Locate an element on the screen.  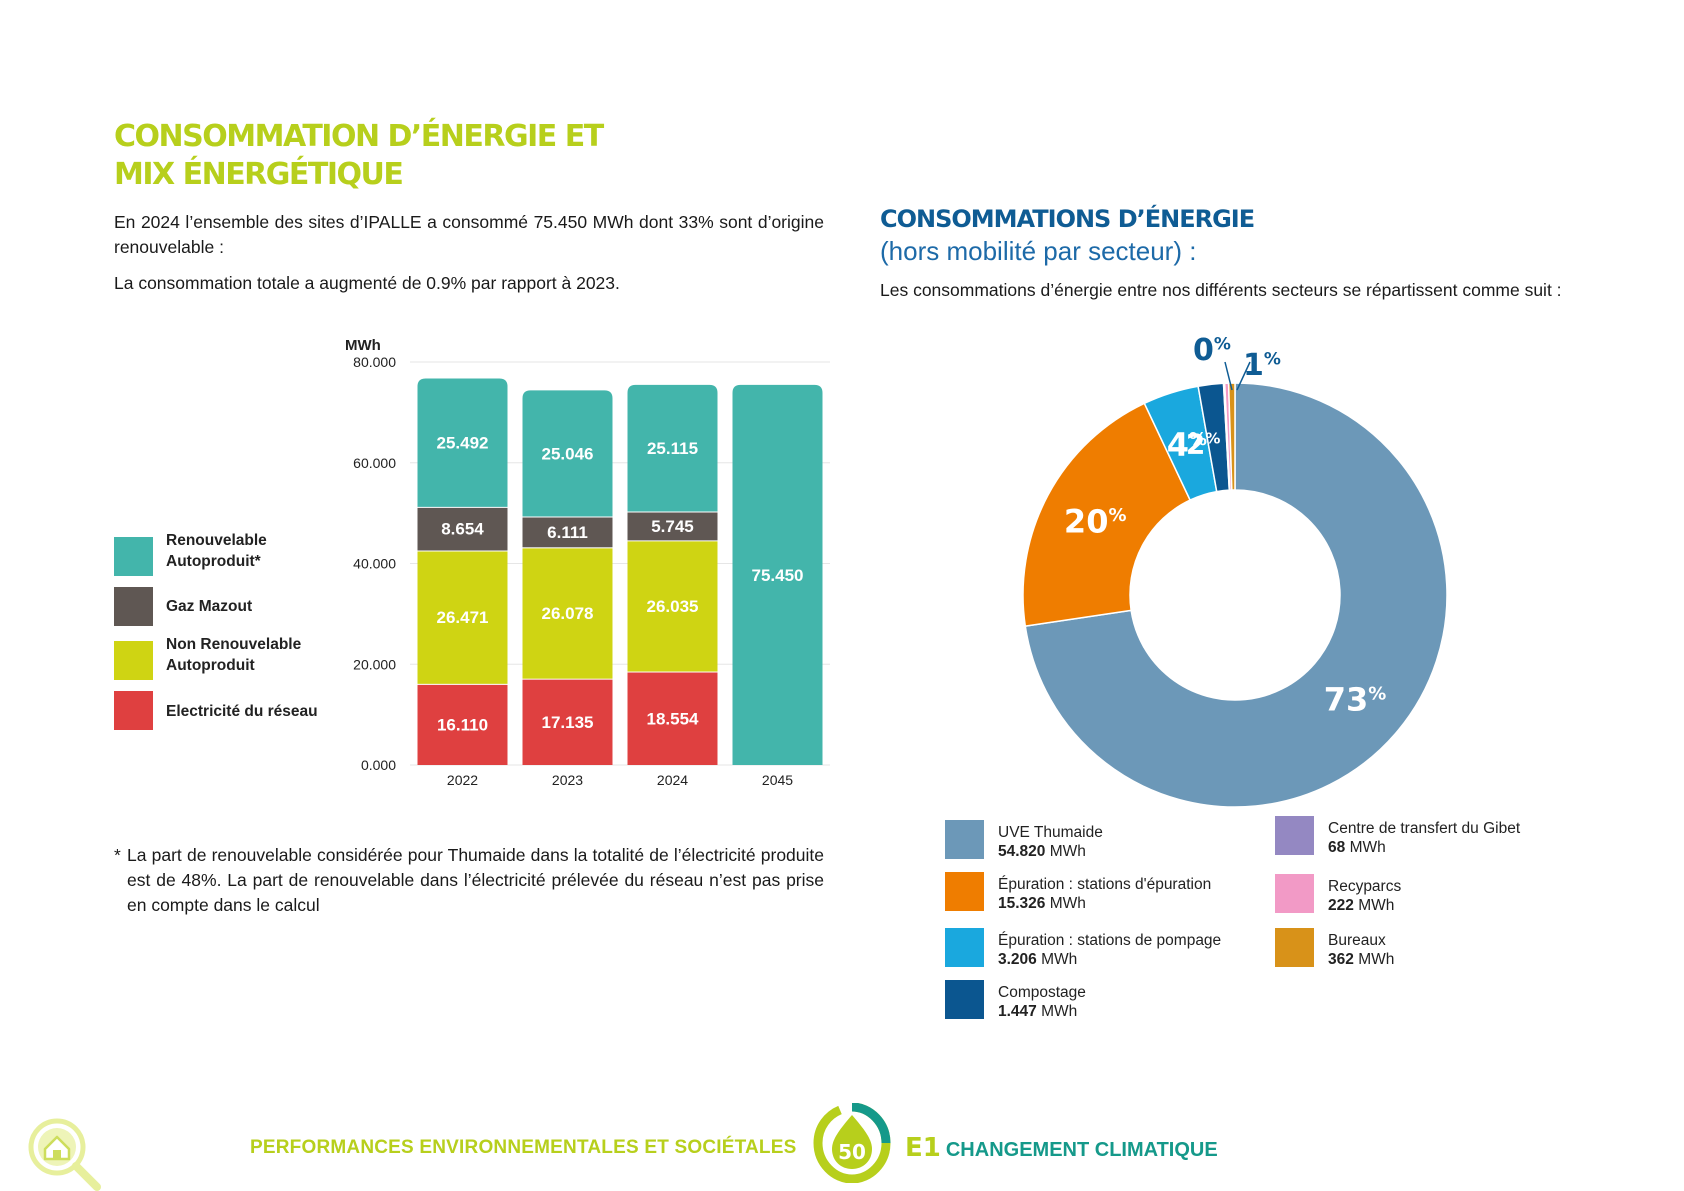
legend-label: Centre de transfert du Gibet is located at coordinates (1424, 828).